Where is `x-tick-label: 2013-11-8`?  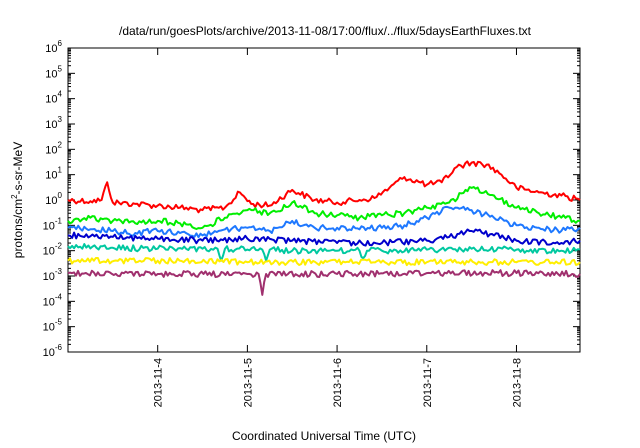 x-tick-label: 2013-11-8 is located at coordinates (517, 382).